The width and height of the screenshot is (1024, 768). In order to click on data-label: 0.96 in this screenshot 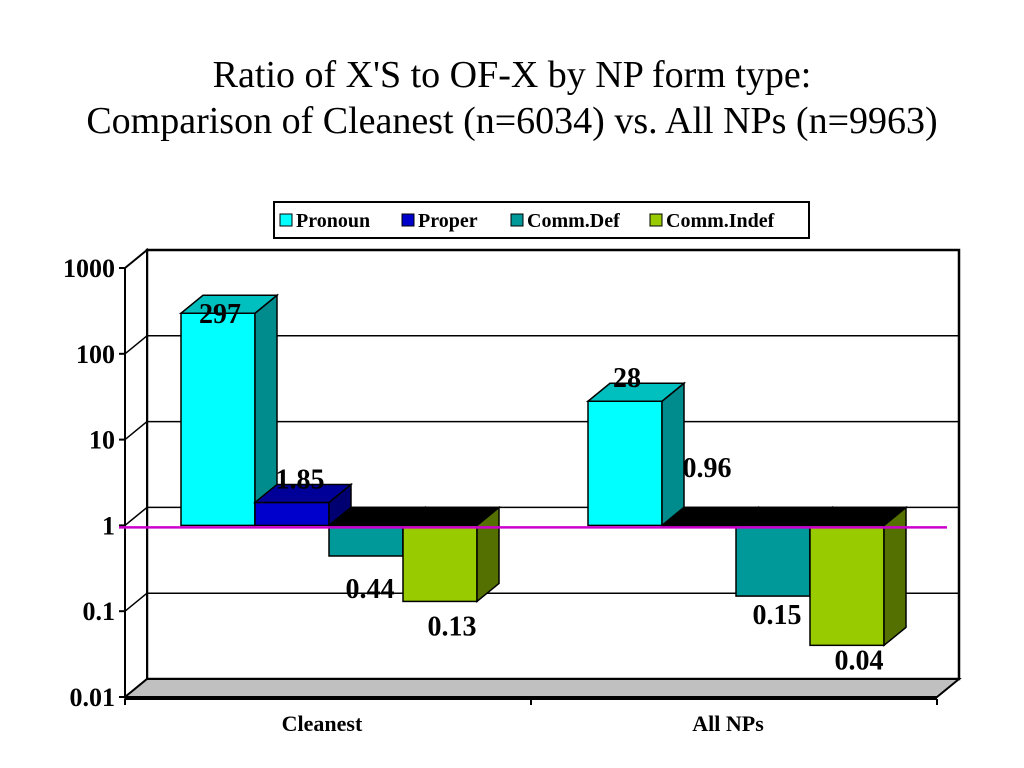, I will do `click(707, 468)`.